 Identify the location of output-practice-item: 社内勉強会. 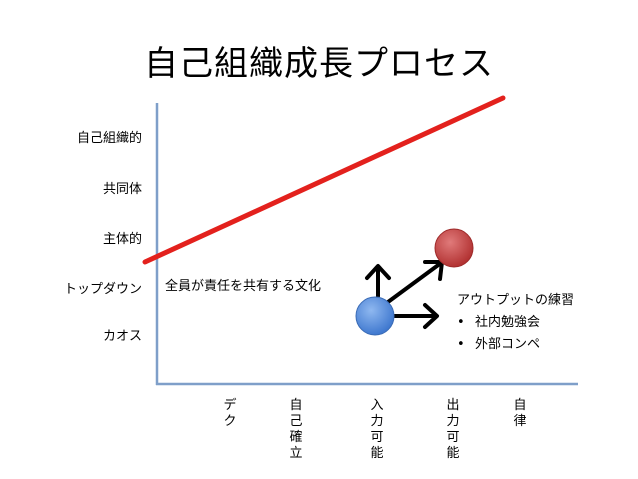
(515, 323).